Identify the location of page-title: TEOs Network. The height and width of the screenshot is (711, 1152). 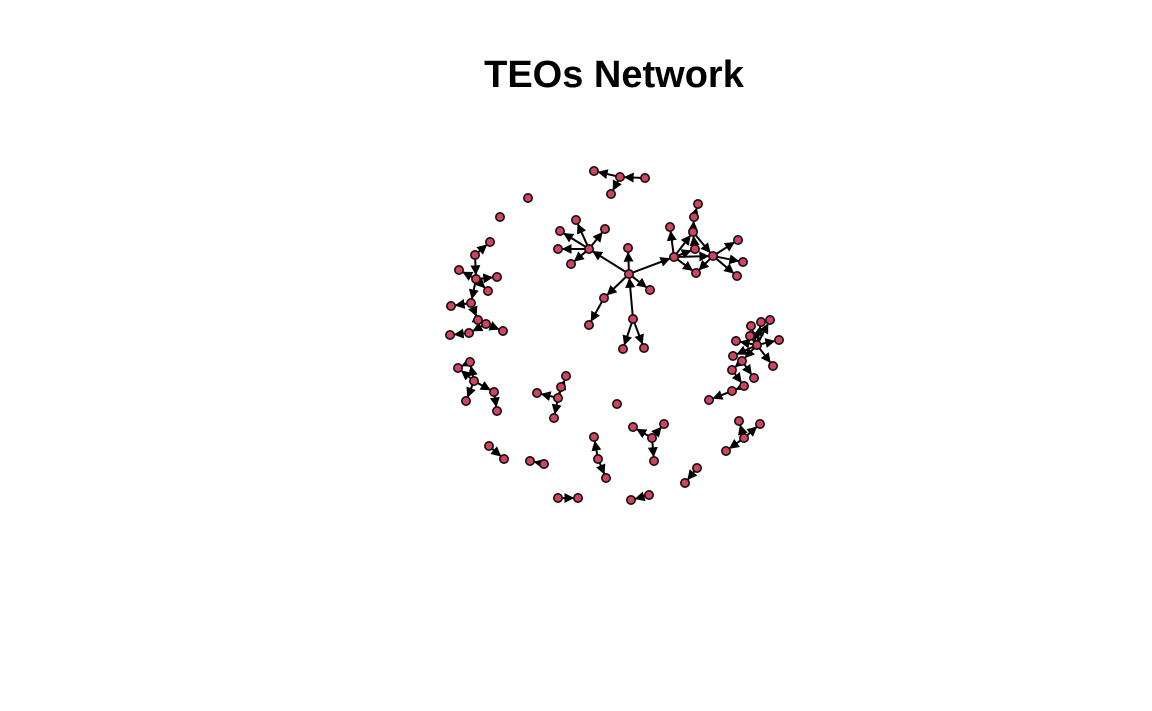
(614, 75).